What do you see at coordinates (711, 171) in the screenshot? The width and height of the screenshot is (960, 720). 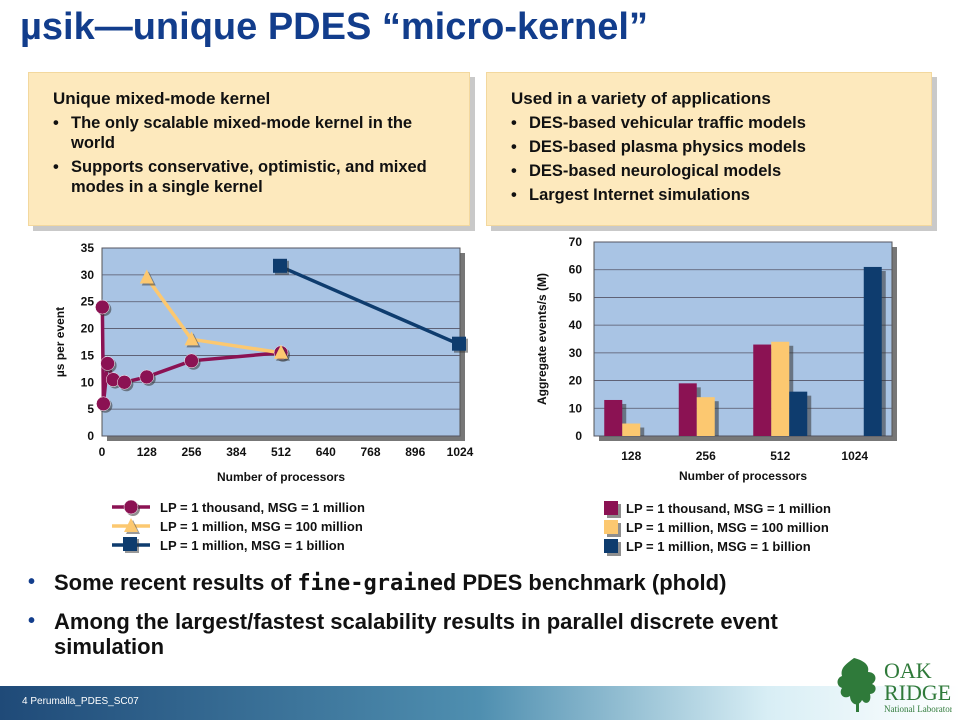 I see `right-box-bullet: DES-based neurological models` at bounding box center [711, 171].